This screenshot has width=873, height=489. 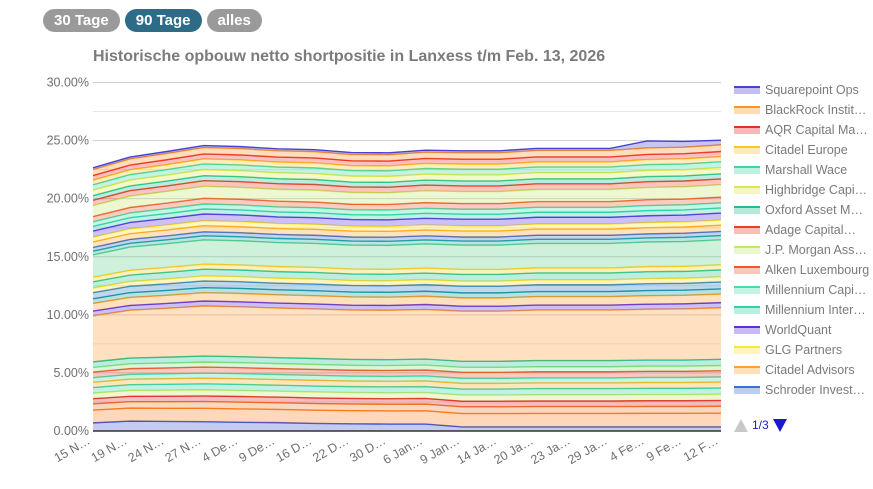 What do you see at coordinates (68, 141) in the screenshot?
I see `y-tick-label: 25.00%` at bounding box center [68, 141].